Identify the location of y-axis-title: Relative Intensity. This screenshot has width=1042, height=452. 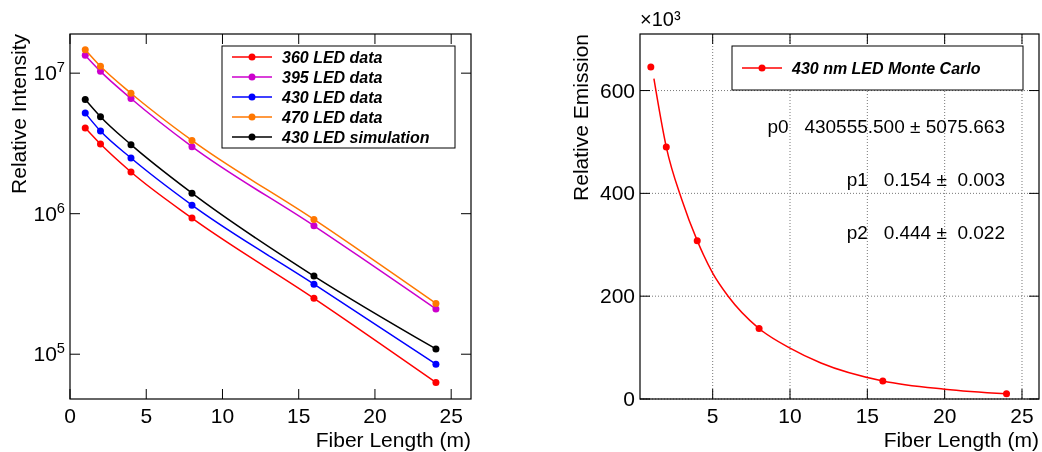
(18, 113).